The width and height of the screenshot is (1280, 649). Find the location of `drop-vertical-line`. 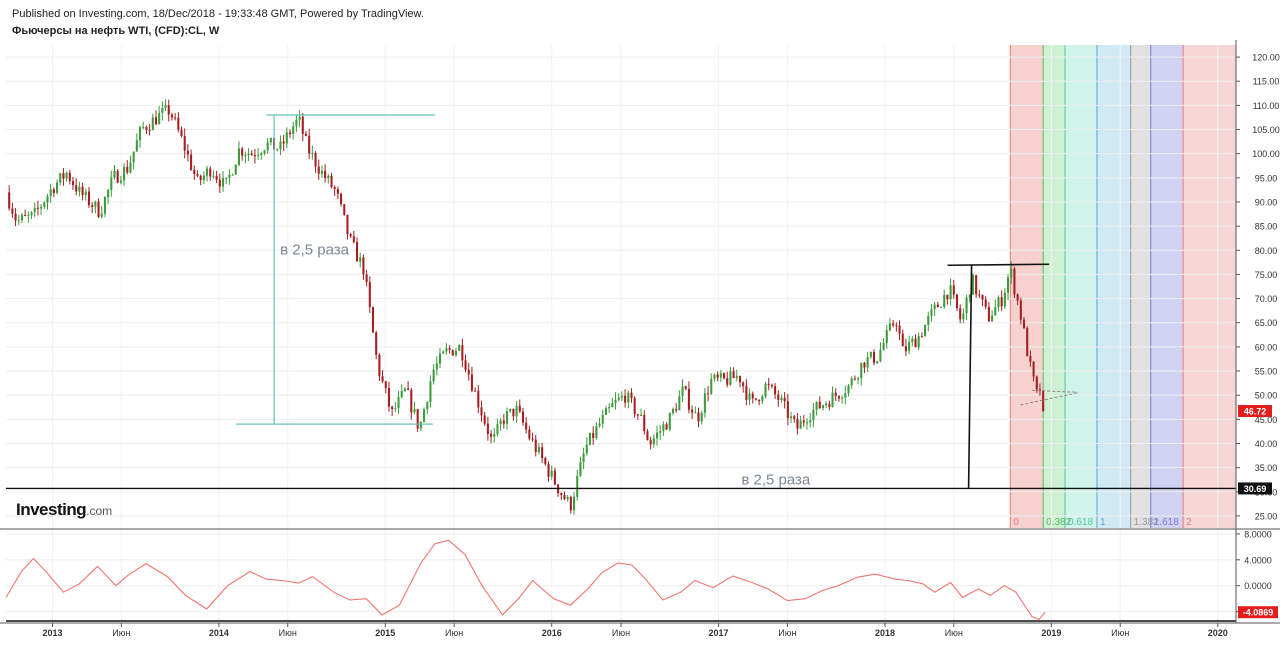

drop-vertical-line is located at coordinates (970, 377).